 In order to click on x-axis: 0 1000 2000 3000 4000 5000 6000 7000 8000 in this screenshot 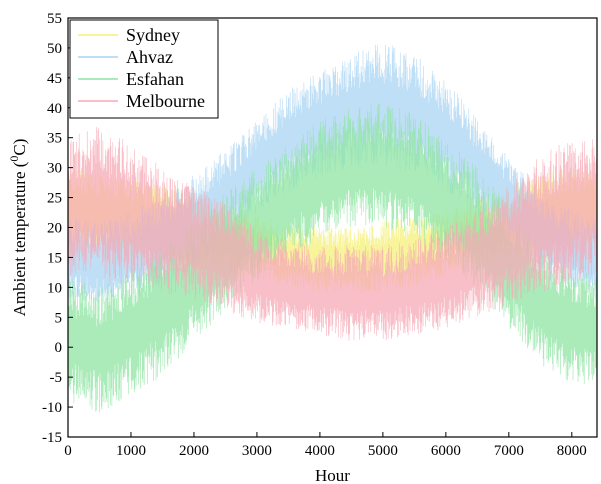, I will do `click(325, 445)`.